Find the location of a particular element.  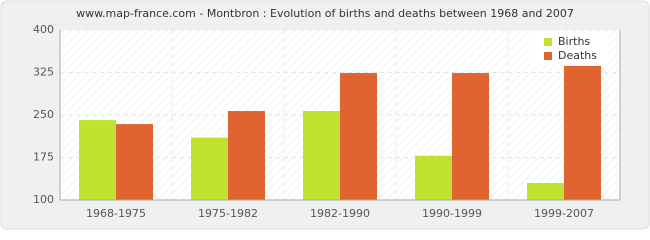

y-tick-label: 325 is located at coordinates (43, 72).